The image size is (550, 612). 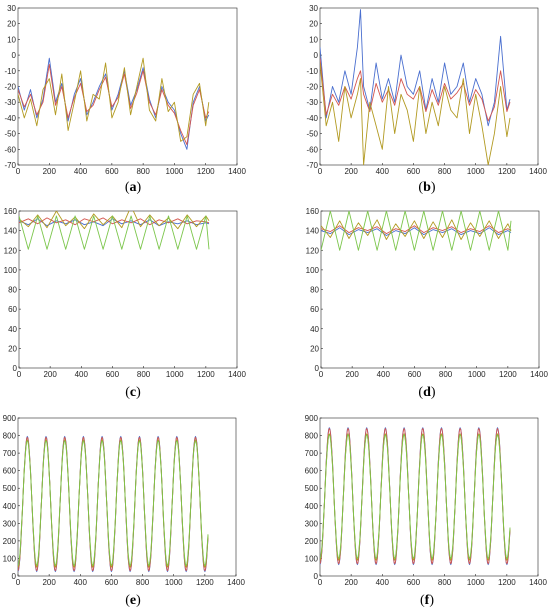 What do you see at coordinates (11, 39) in the screenshot?
I see `y-tick-label: 10` at bounding box center [11, 39].